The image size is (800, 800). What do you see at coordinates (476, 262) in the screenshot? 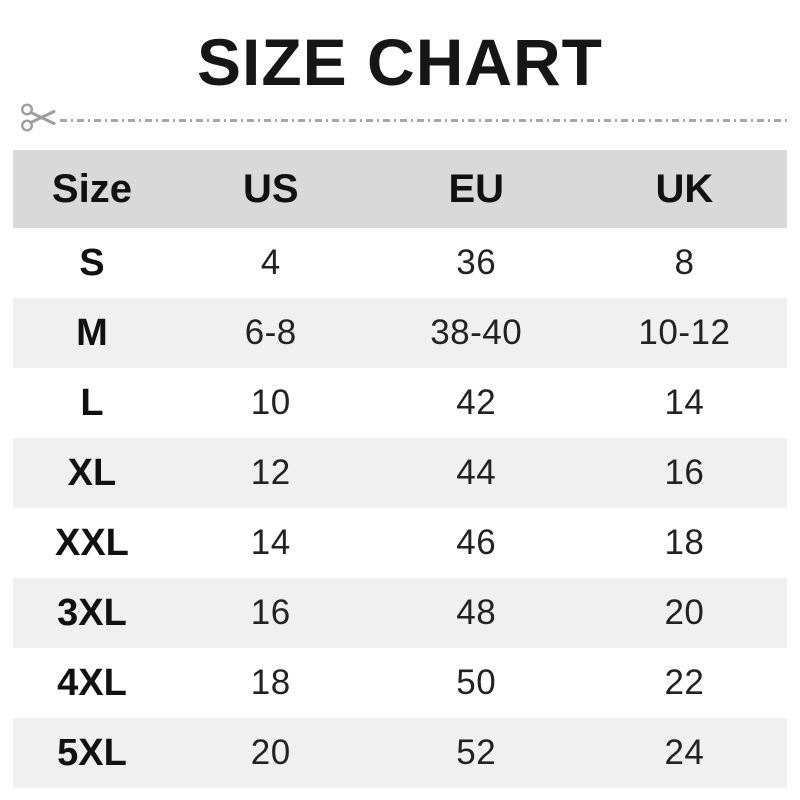
I see `eu-value-cell: 36` at bounding box center [476, 262].